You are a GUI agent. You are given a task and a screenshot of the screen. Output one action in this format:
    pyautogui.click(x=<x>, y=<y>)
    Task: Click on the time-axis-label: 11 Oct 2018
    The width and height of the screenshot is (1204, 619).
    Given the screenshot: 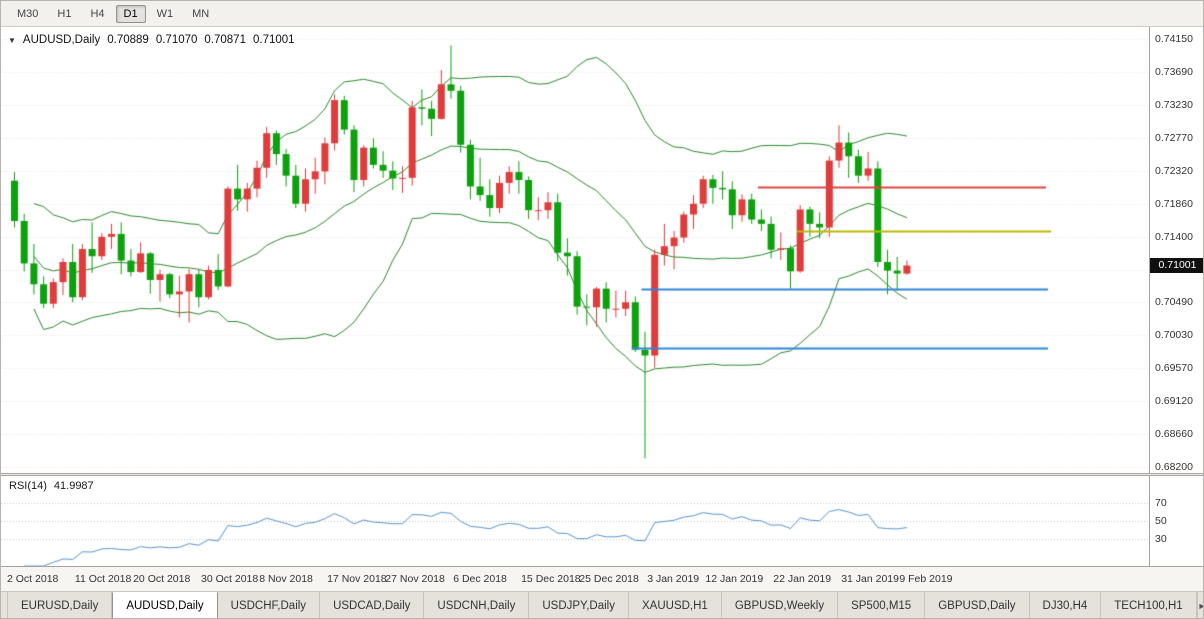 What is the action you would take?
    pyautogui.click(x=103, y=579)
    